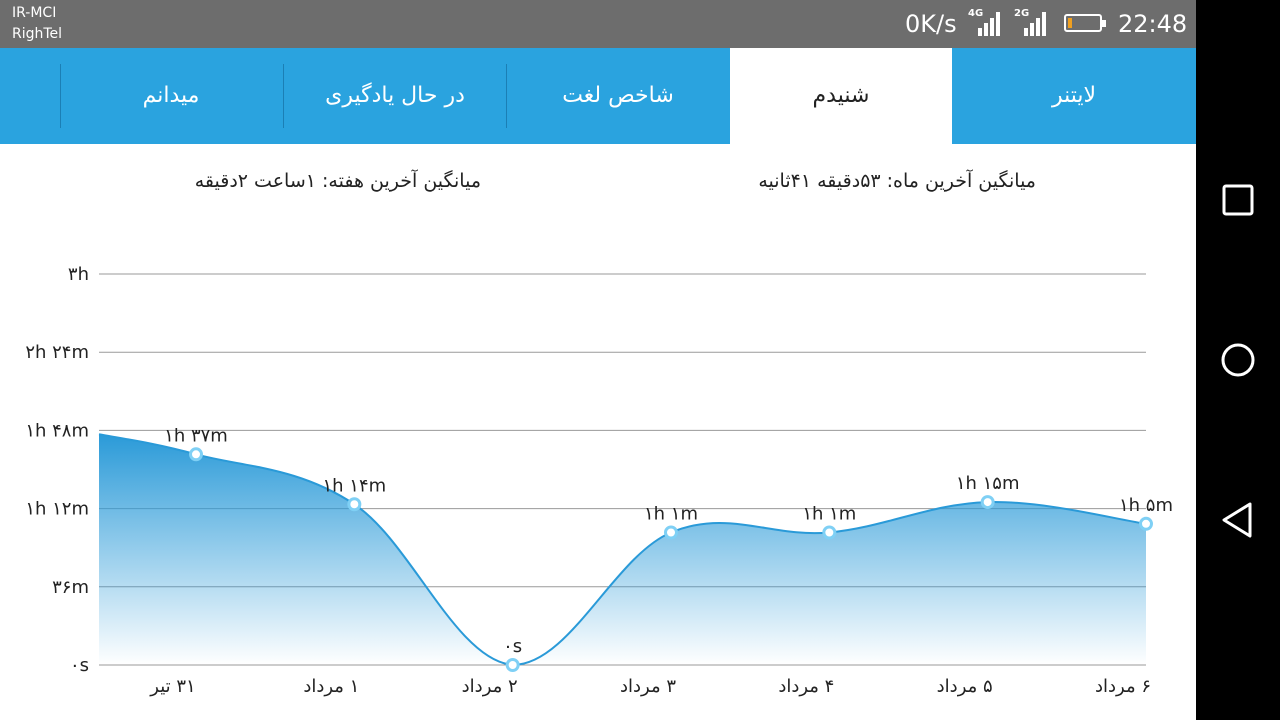 Image resolution: width=1280 pixels, height=720 pixels. What do you see at coordinates (1238, 520) in the screenshot?
I see `back-icon` at bounding box center [1238, 520].